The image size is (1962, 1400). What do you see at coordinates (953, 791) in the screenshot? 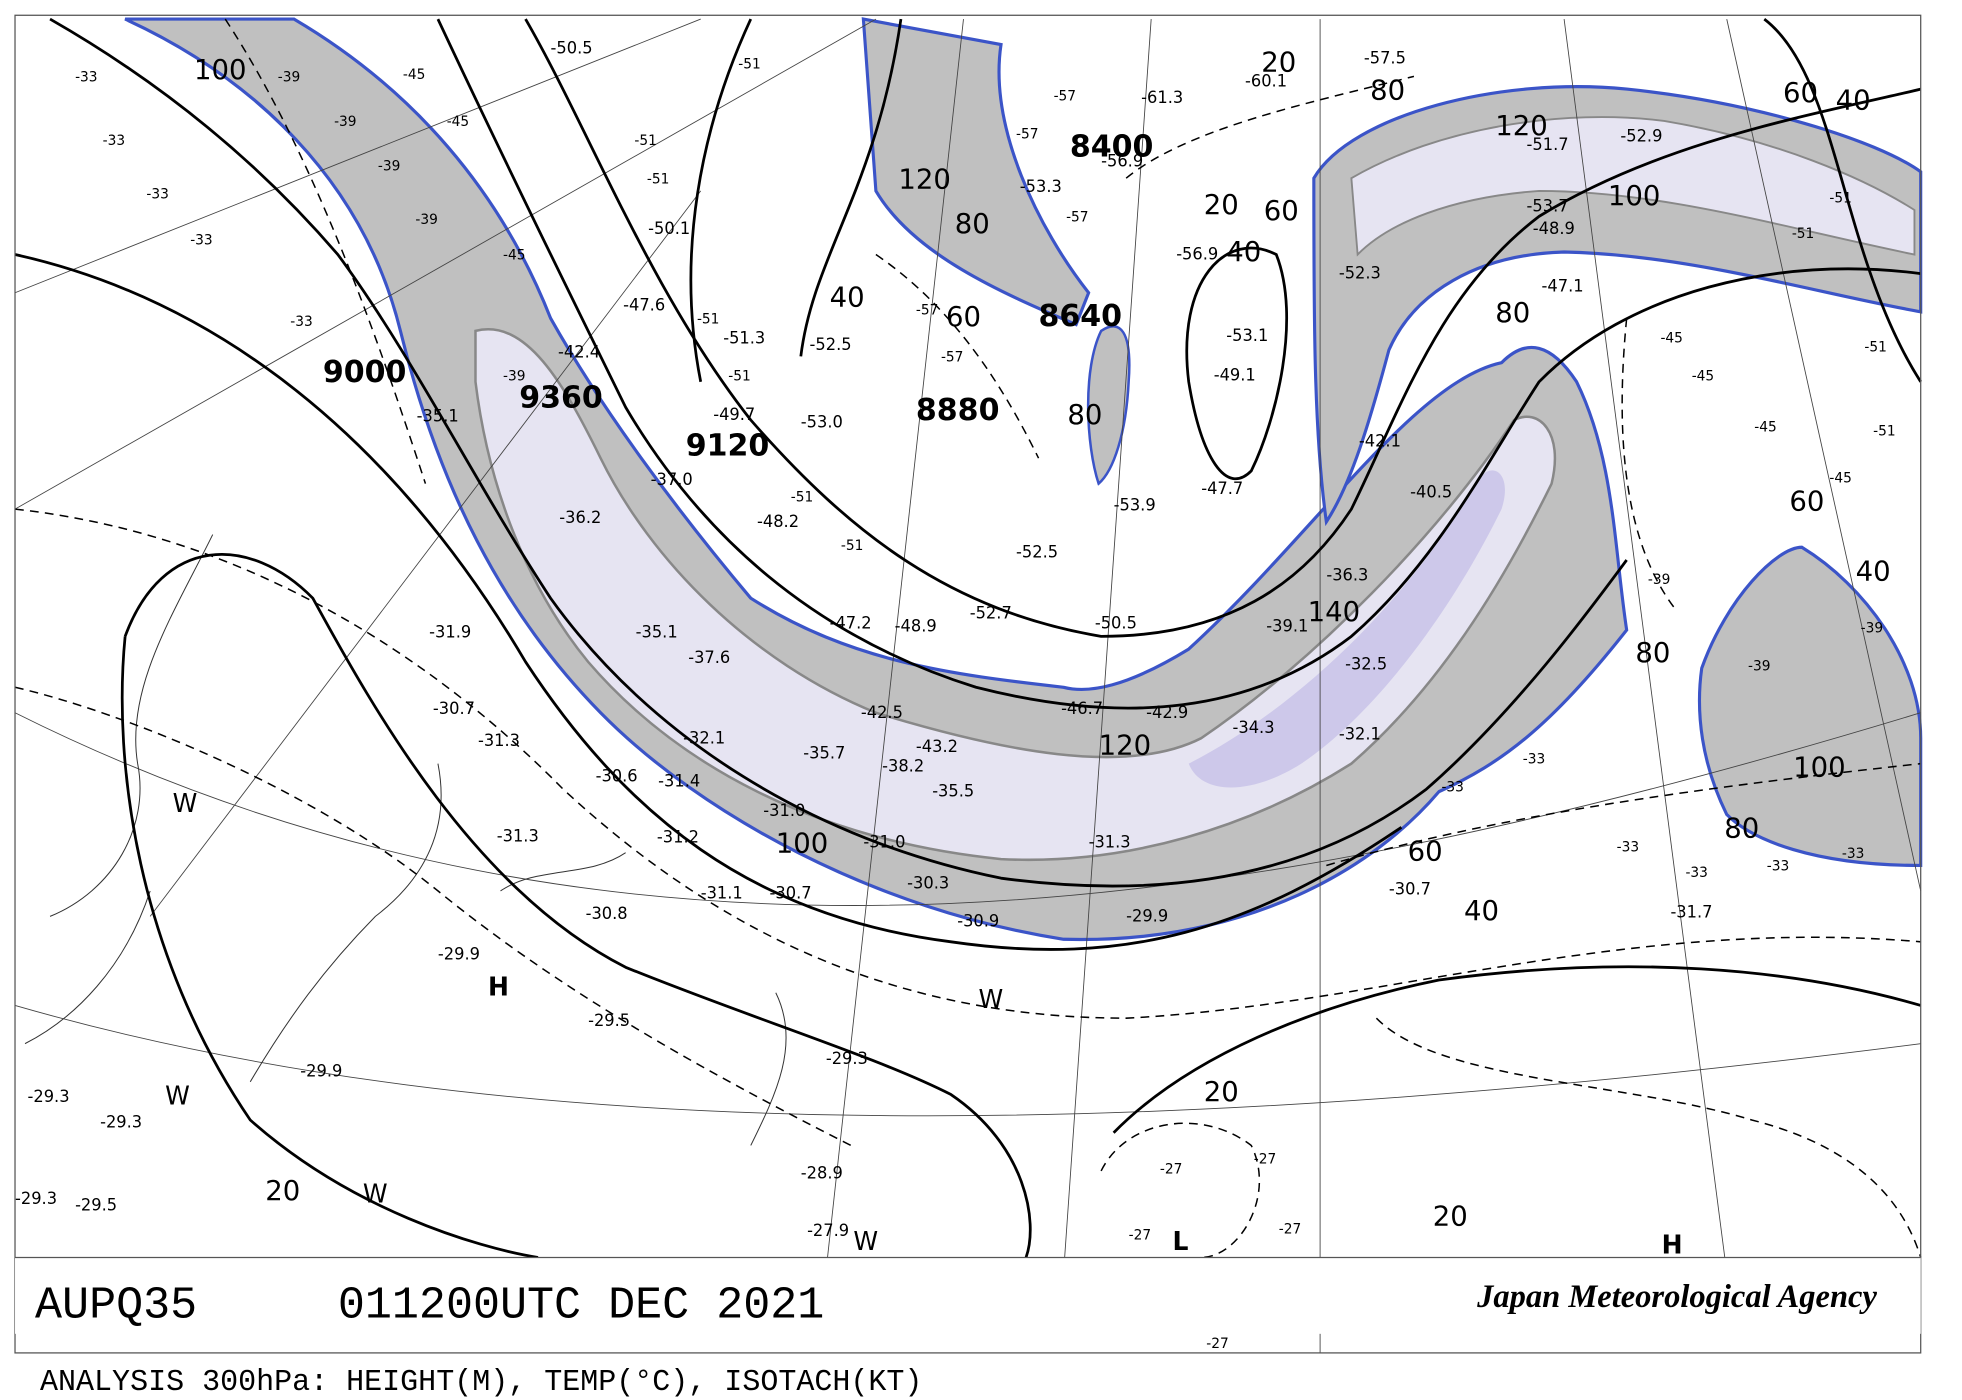
I see `temperature-label: -35.5` at bounding box center [953, 791].